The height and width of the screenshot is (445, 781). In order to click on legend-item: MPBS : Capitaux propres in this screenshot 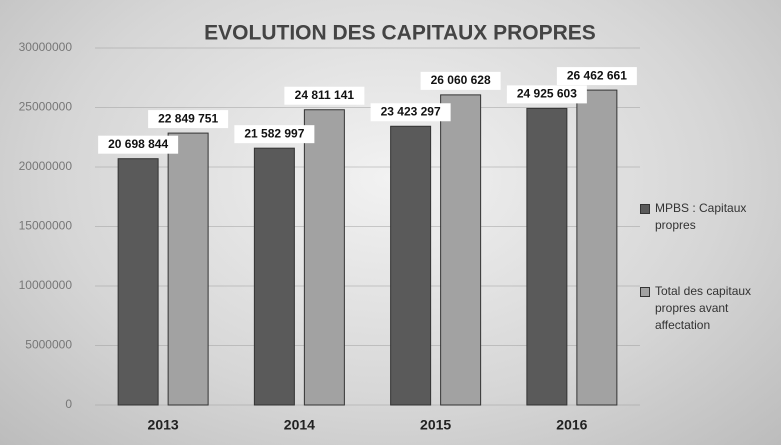, I will do `click(705, 217)`.